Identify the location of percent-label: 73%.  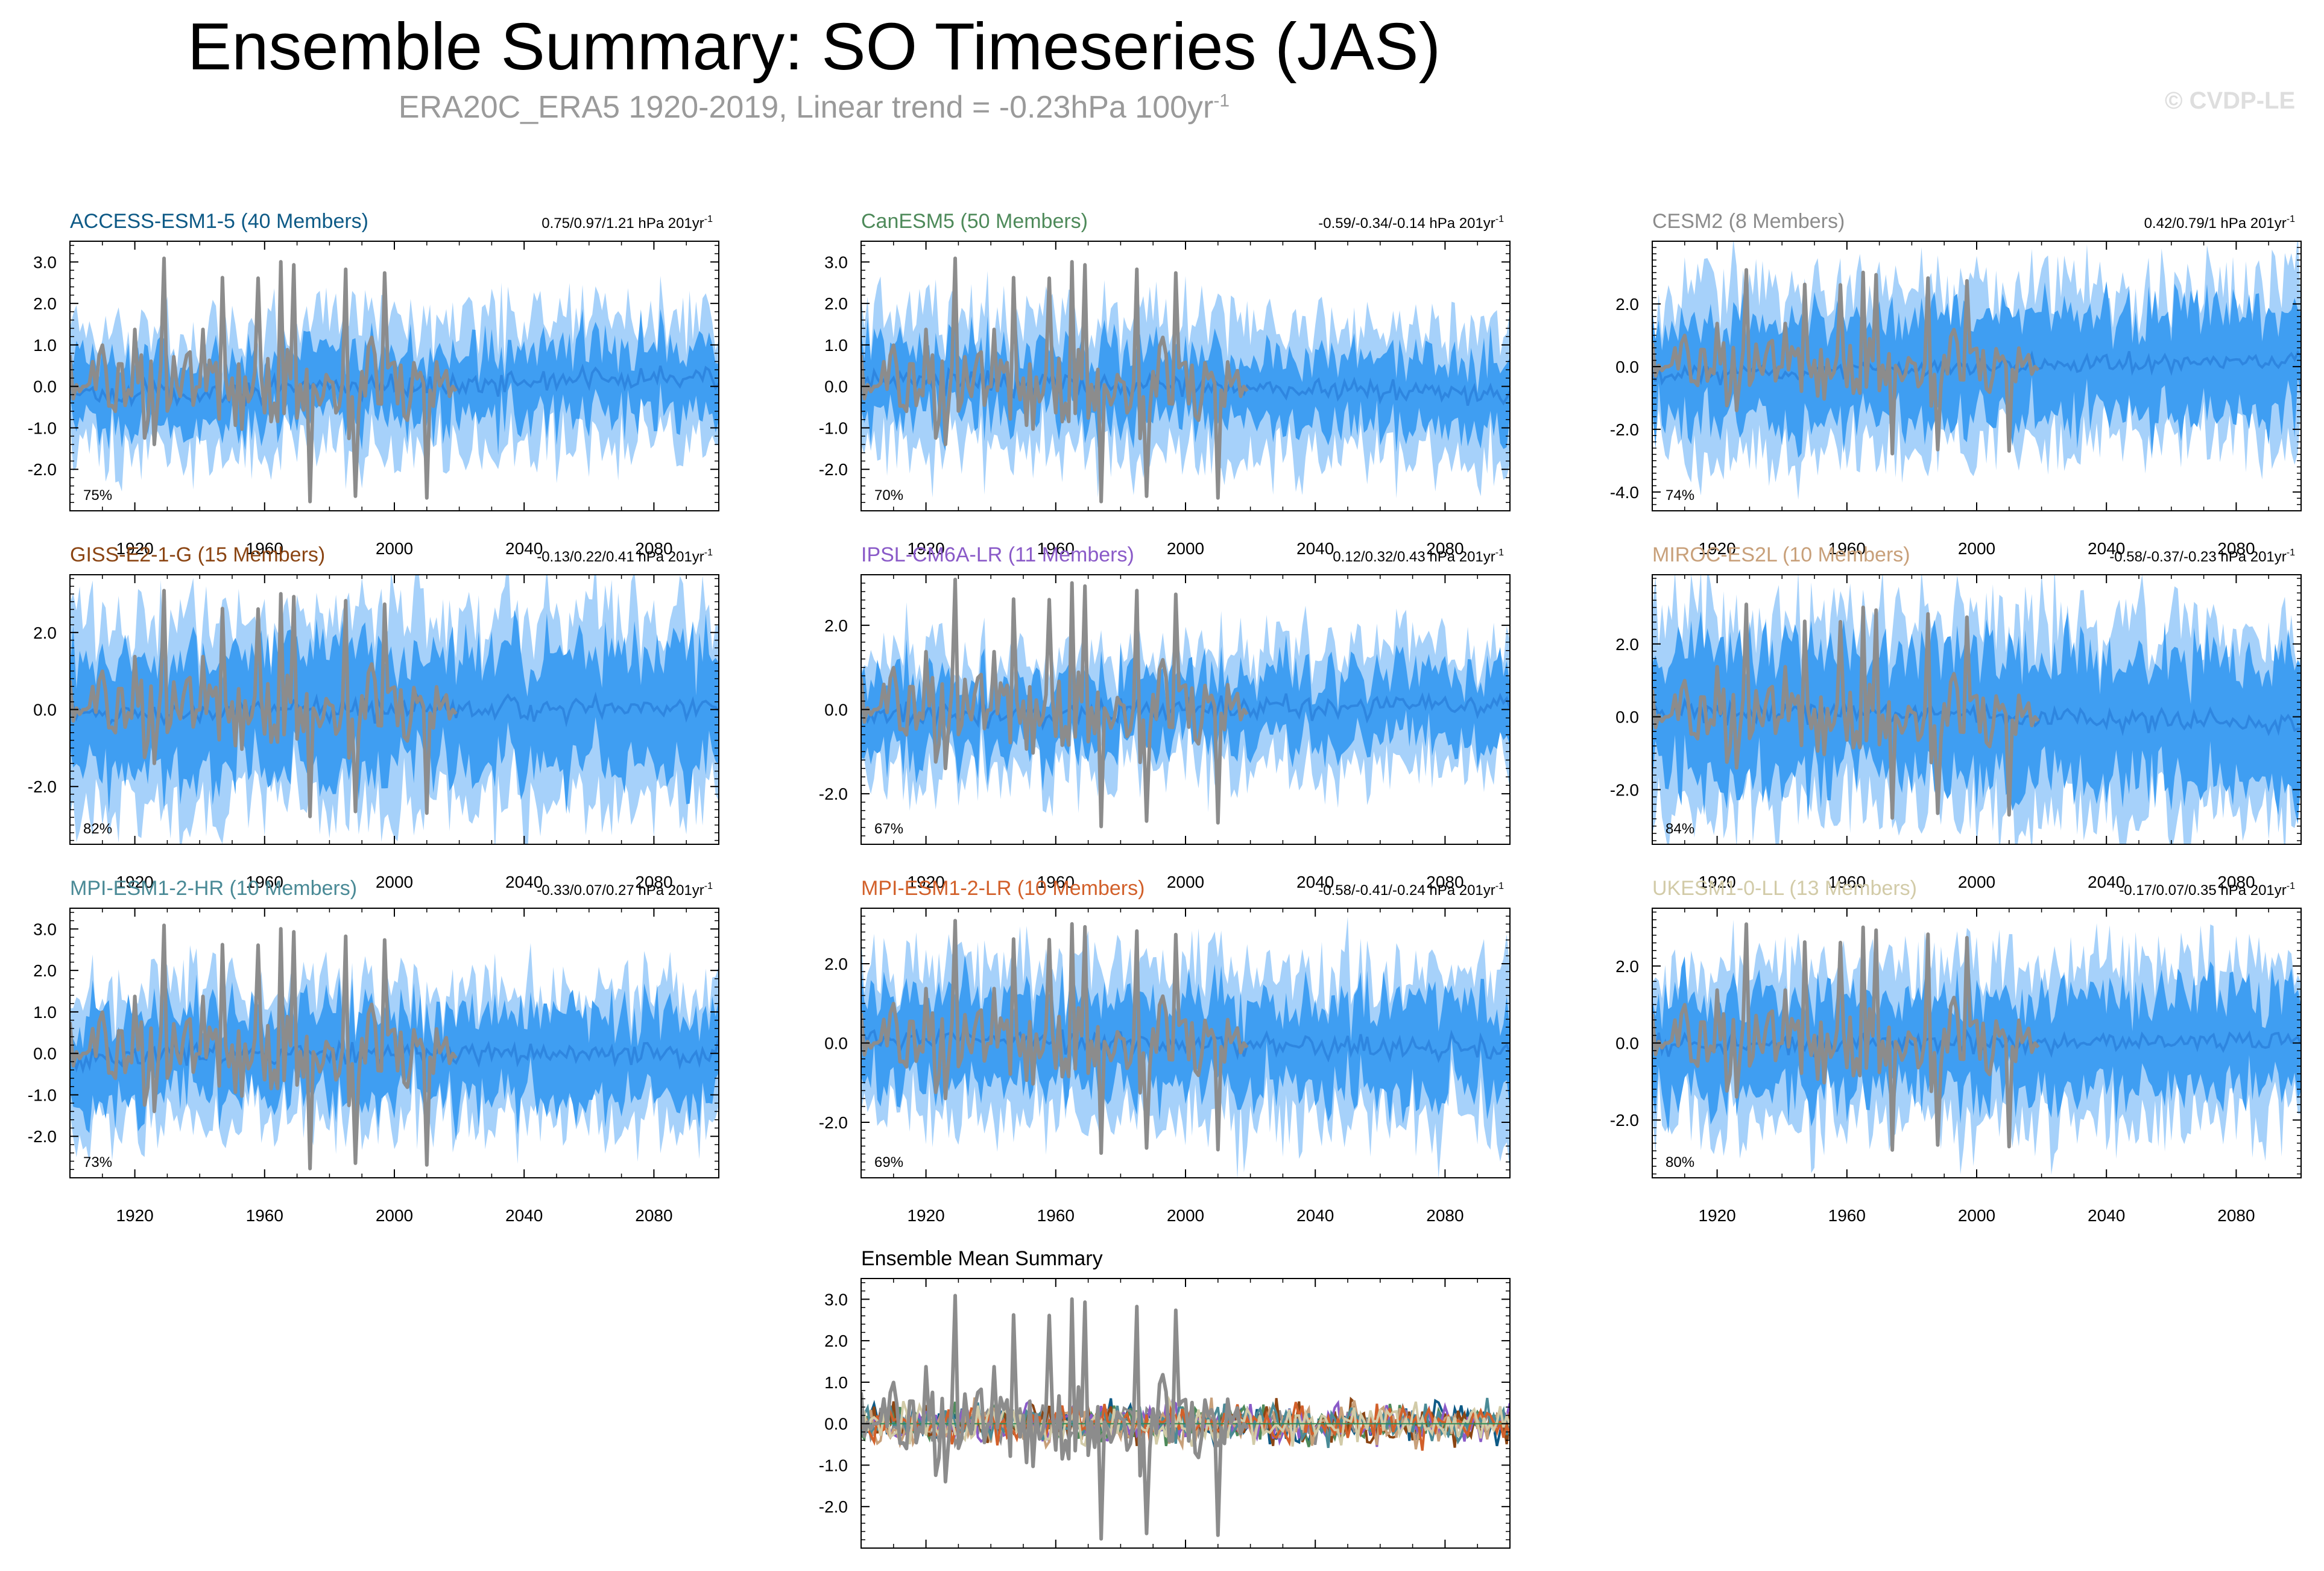
(97, 1162).